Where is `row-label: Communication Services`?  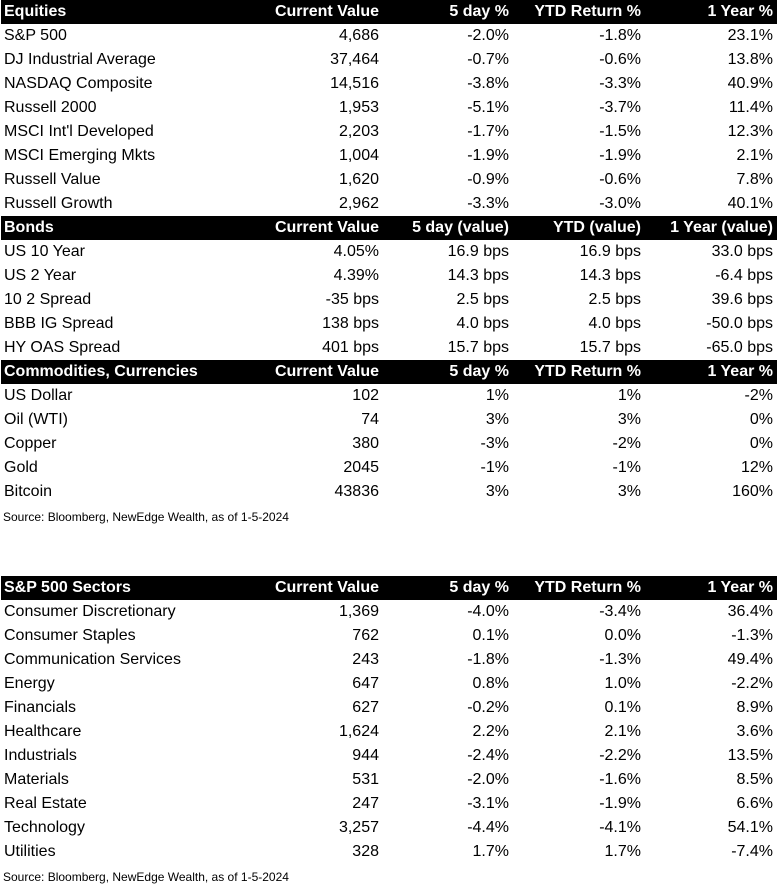
row-label: Communication Services is located at coordinates (92, 659).